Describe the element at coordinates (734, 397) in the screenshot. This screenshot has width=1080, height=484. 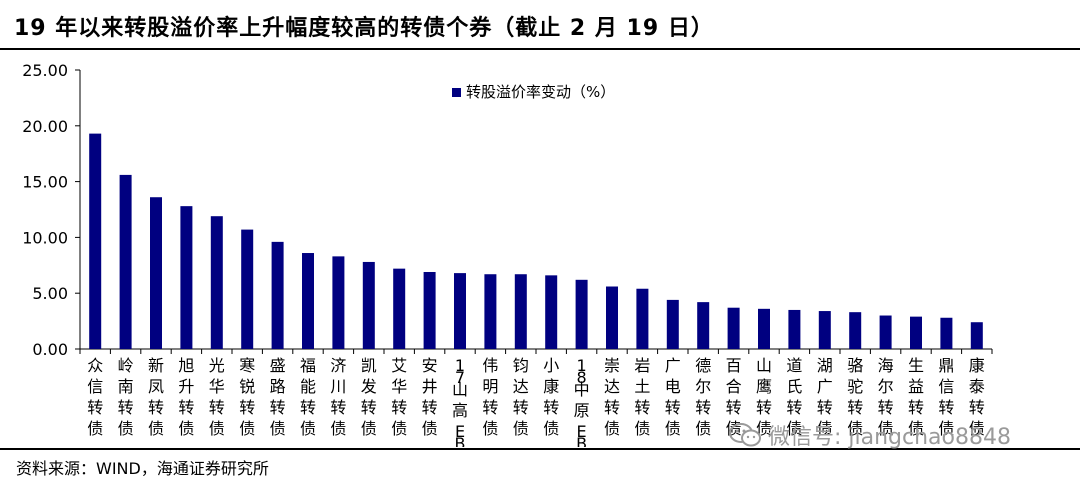
I see `x-tick-label: 百合转债` at that location.